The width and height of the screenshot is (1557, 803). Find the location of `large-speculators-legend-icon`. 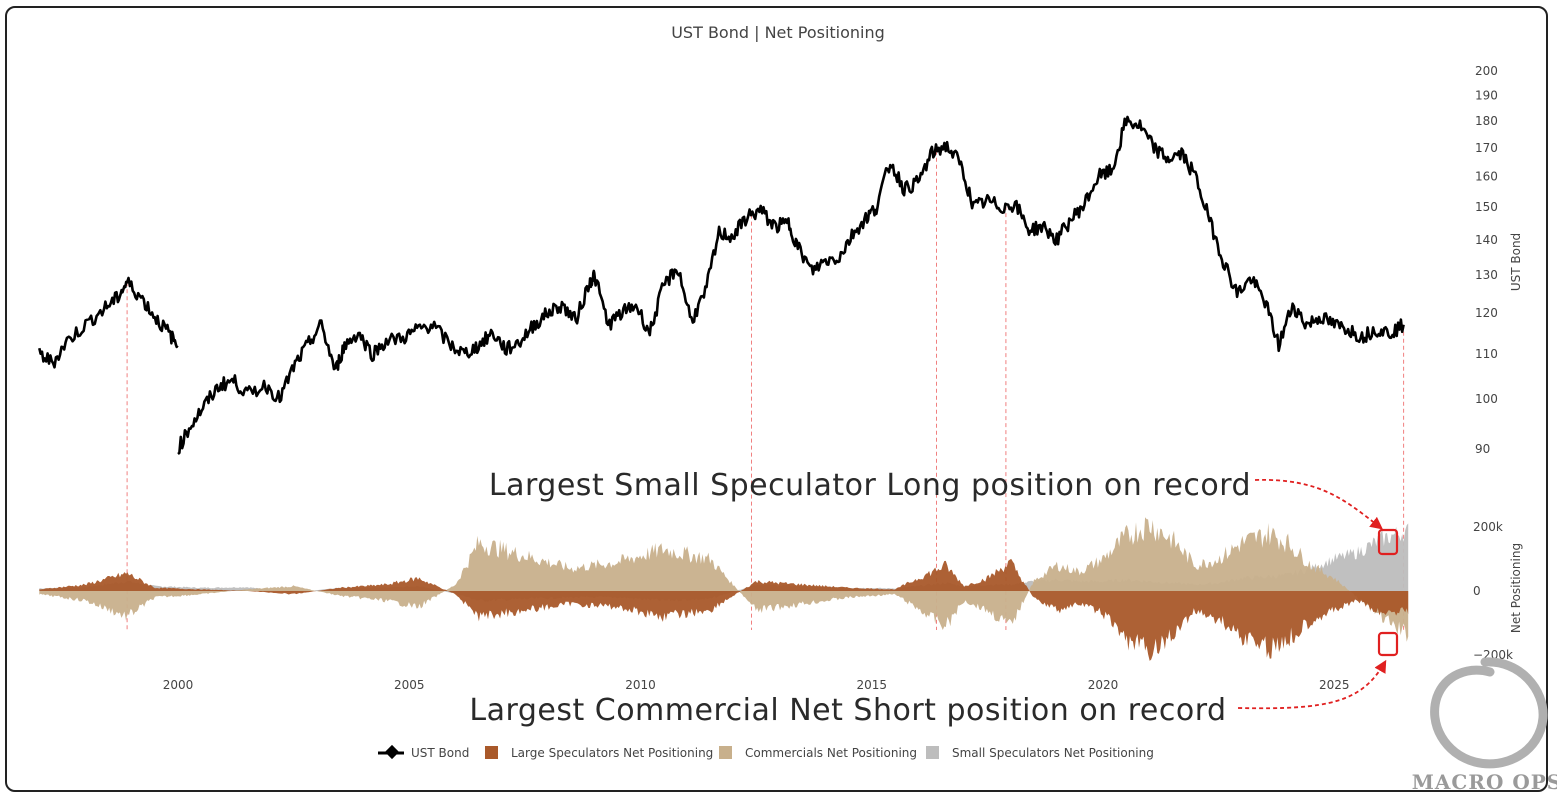

large-speculators-legend-icon is located at coordinates (491, 752).